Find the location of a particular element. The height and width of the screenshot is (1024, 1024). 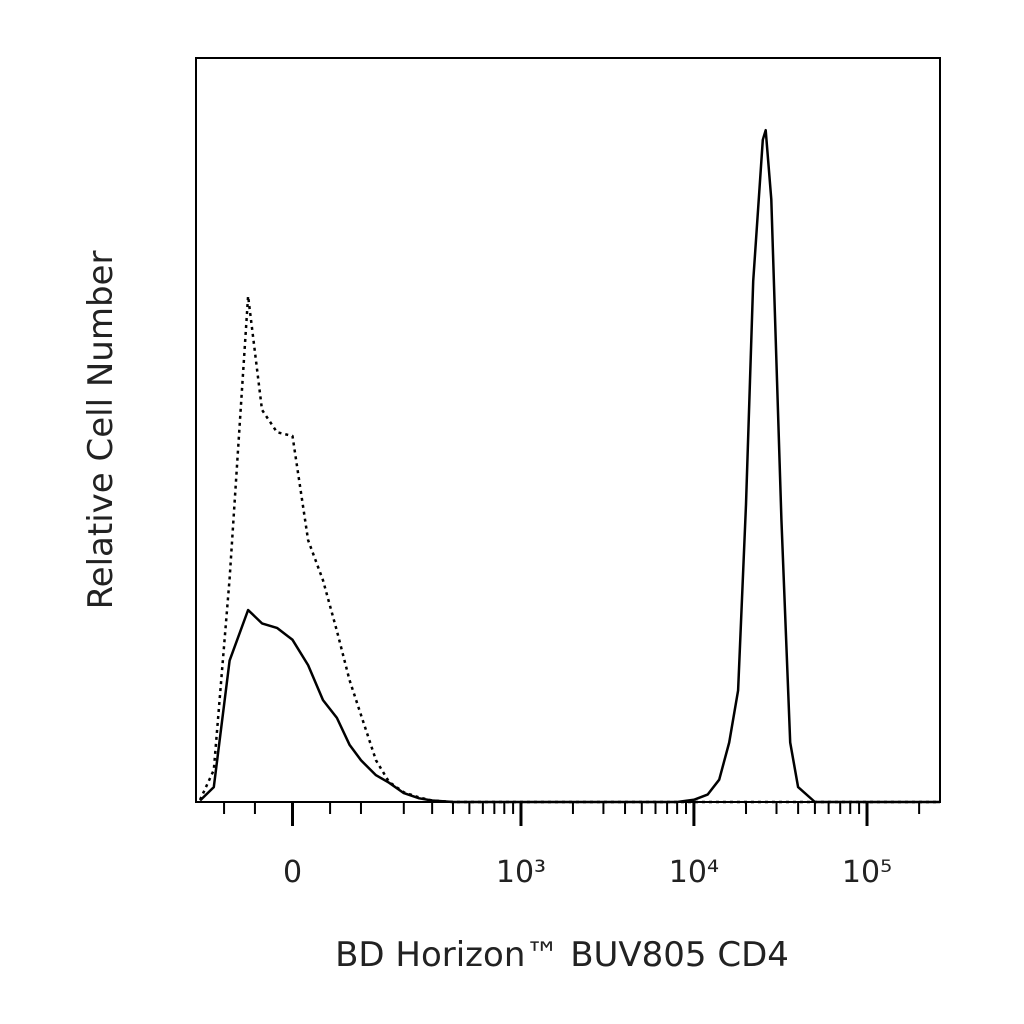

x-axis-title: BD Horizon™ BUV805 CD4 is located at coordinates (562, 955).